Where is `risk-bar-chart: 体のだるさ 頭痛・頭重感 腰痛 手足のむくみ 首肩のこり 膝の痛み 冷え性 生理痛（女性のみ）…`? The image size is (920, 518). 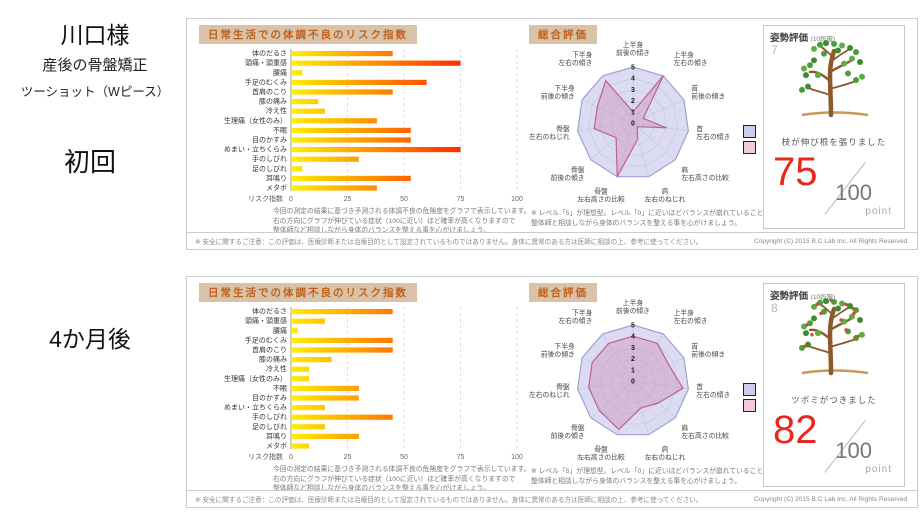 risk-bar-chart: 体のだるさ 頭痛・頭重感 腰痛 手足のむくみ 首肩のこり 膝の痛み 冷え性 生理痛（女性のみ）… is located at coordinates (358, 125).